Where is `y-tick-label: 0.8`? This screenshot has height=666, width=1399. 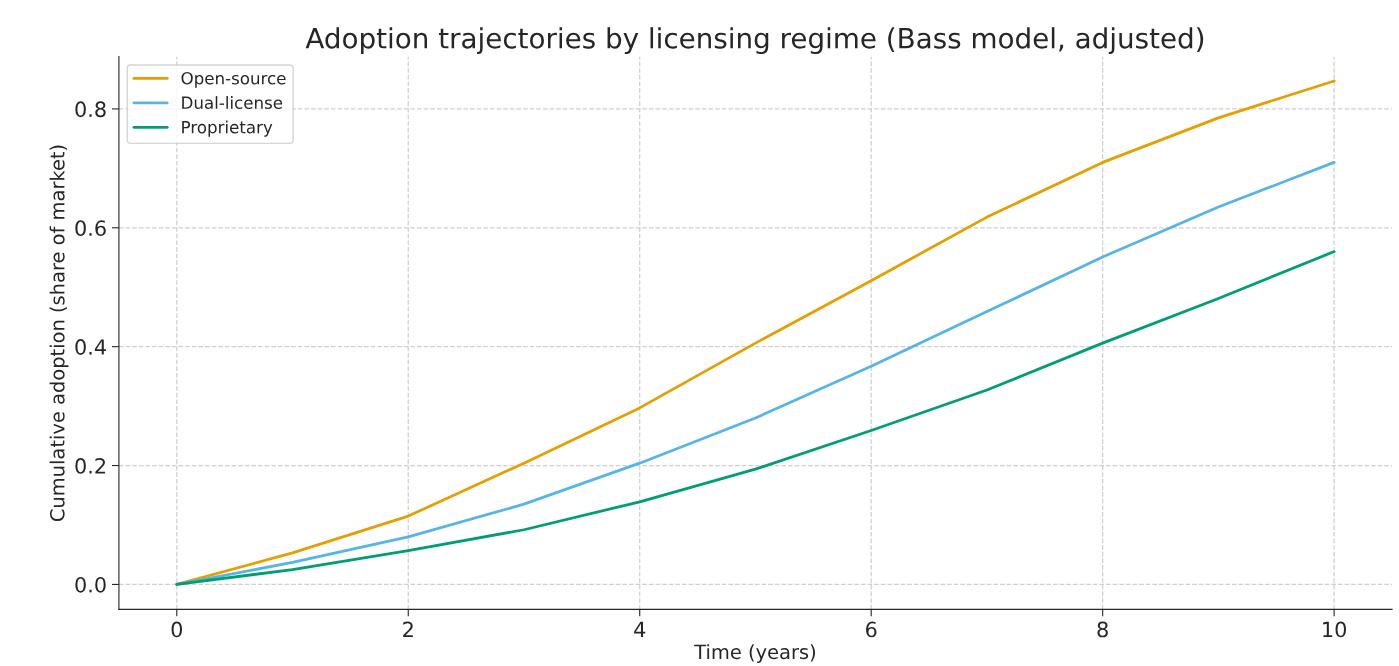
y-tick-label: 0.8 is located at coordinates (90, 109).